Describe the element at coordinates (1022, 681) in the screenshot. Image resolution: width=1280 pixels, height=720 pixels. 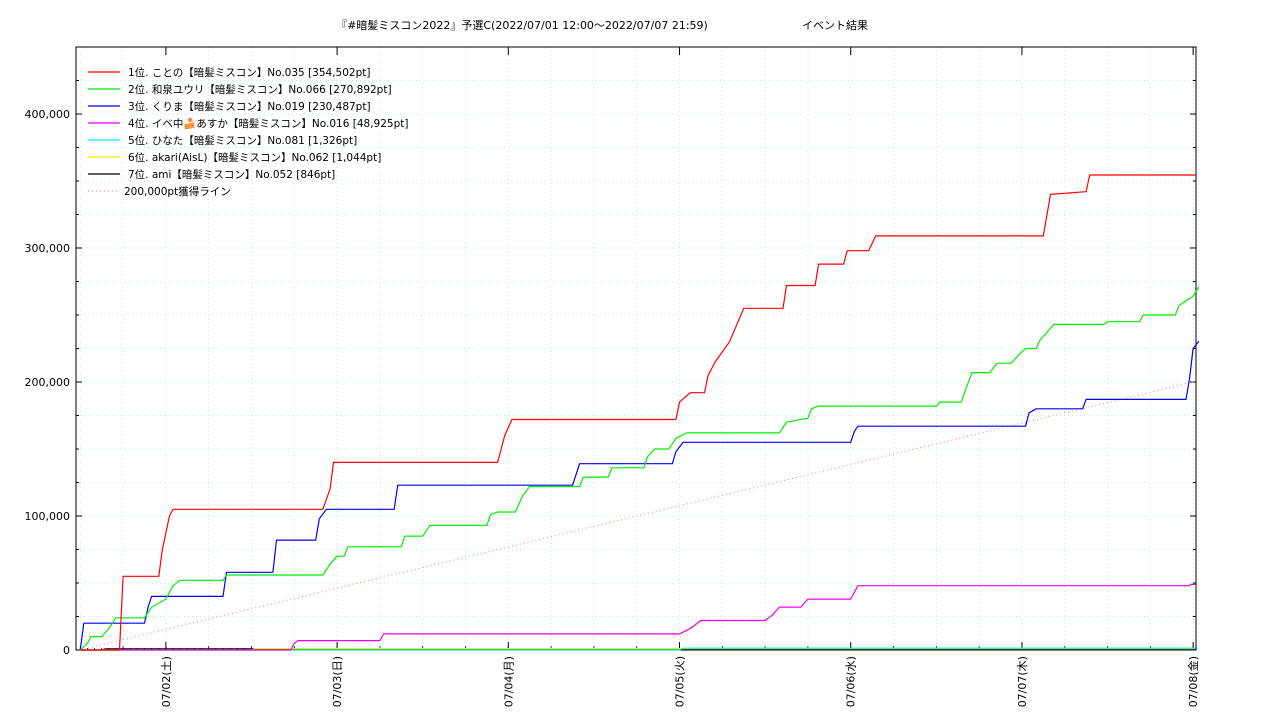
I see `x-tick-label: 07/07(木)` at that location.